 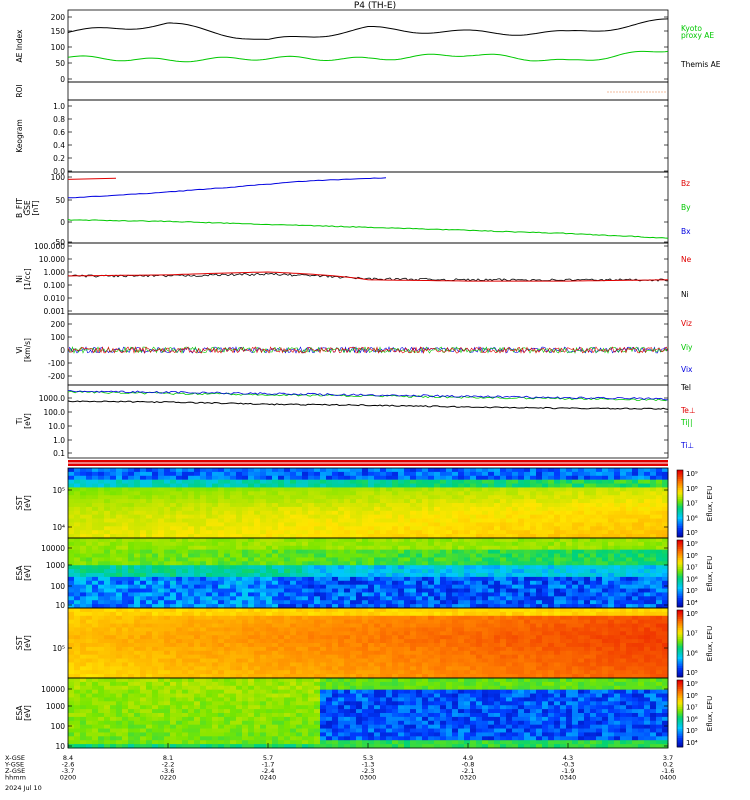 What do you see at coordinates (27, 573) in the screenshot?
I see `ylabel-esa_e: [eV]` at bounding box center [27, 573].